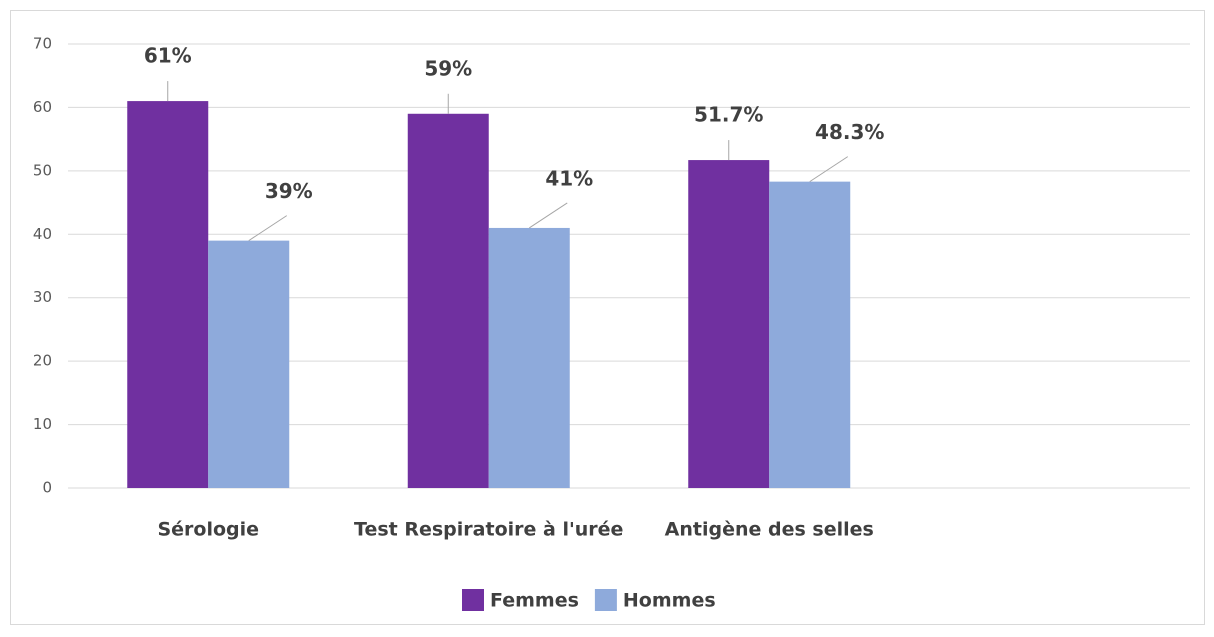 This screenshot has width=1214, height=637. What do you see at coordinates (47, 488) in the screenshot?
I see `y-tick-label: 0` at bounding box center [47, 488].